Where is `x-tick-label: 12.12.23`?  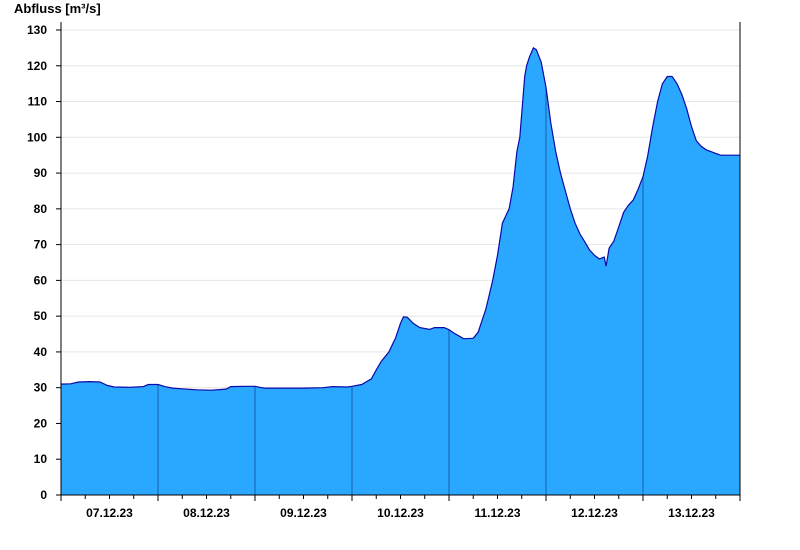
x-tick-label: 12.12.23 is located at coordinates (594, 513).